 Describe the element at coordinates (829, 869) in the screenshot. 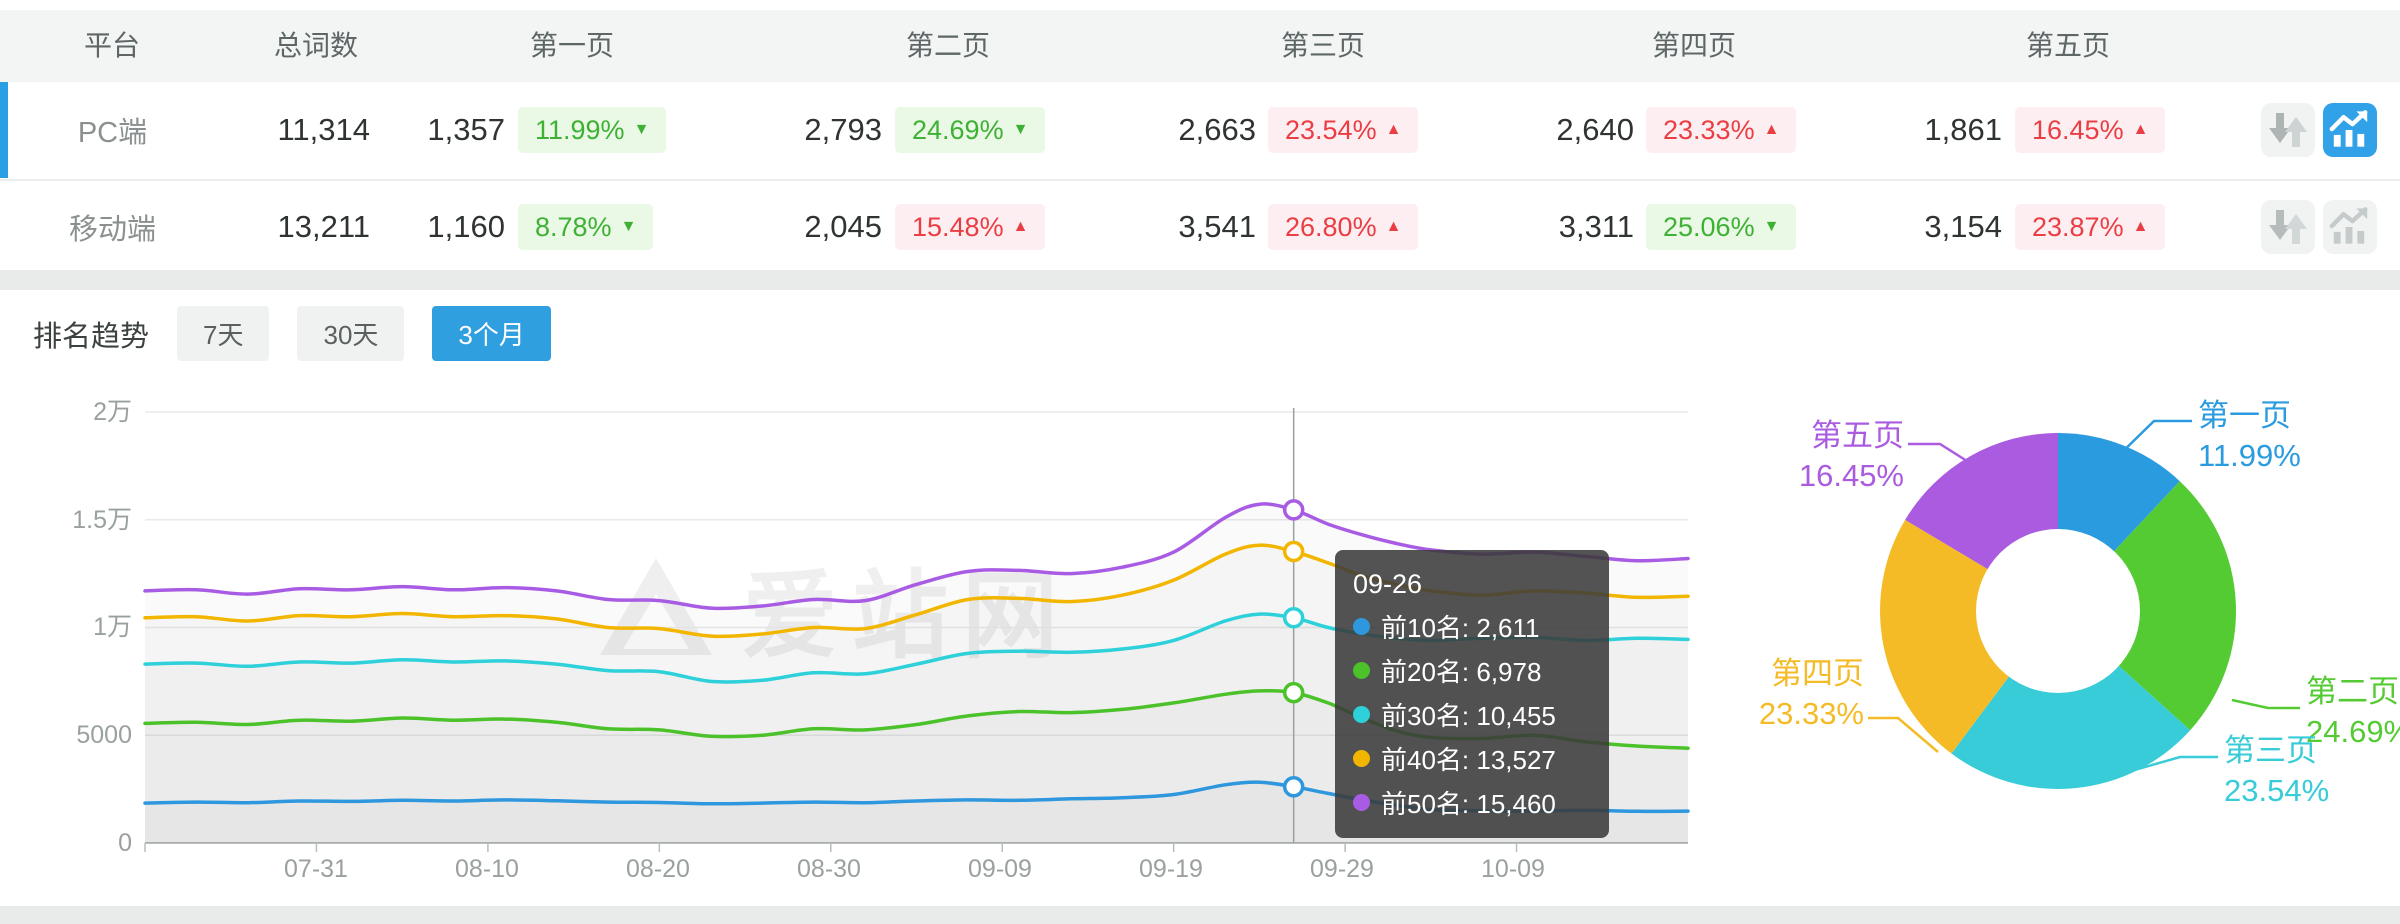

I see `x-axis-label: 08-30` at that location.